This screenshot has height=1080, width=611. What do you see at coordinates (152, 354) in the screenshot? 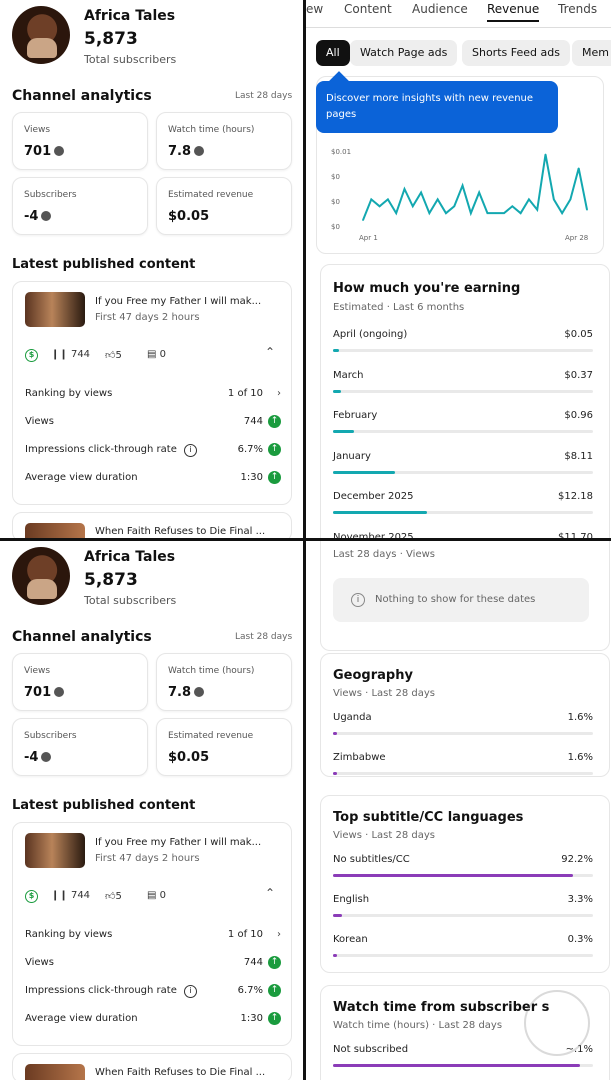
I see `comment-icon: ▤` at bounding box center [152, 354].